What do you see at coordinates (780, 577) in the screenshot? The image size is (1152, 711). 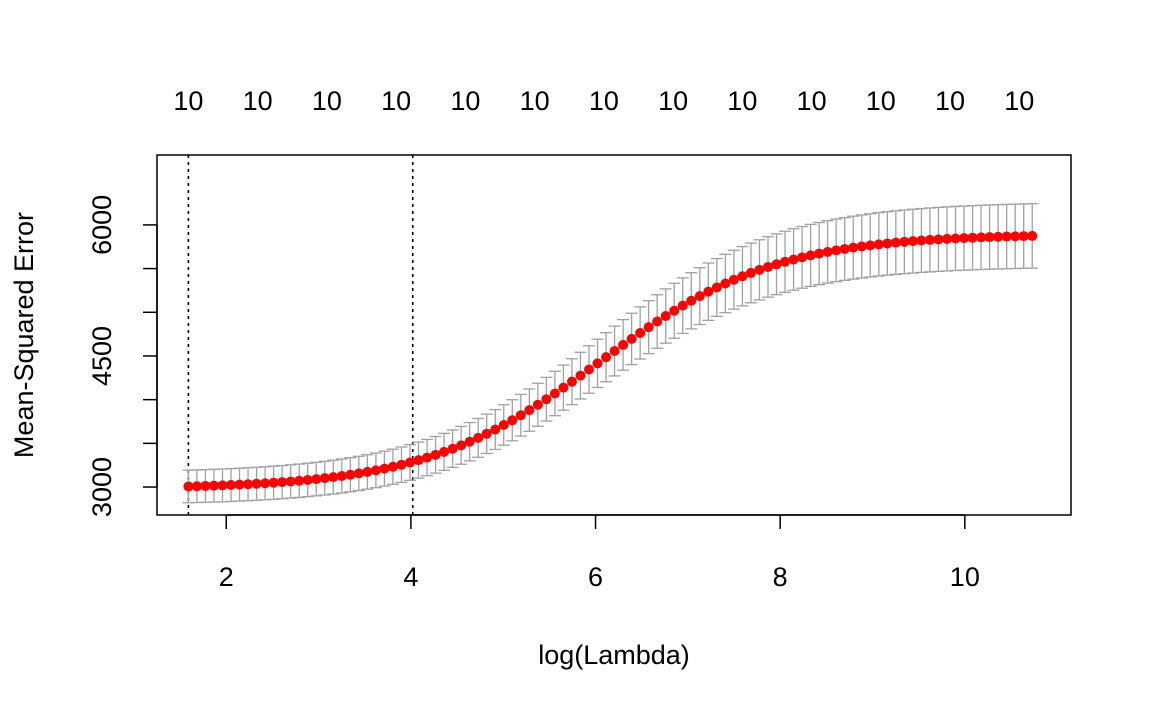 I see `x-tick-label: 8` at bounding box center [780, 577].